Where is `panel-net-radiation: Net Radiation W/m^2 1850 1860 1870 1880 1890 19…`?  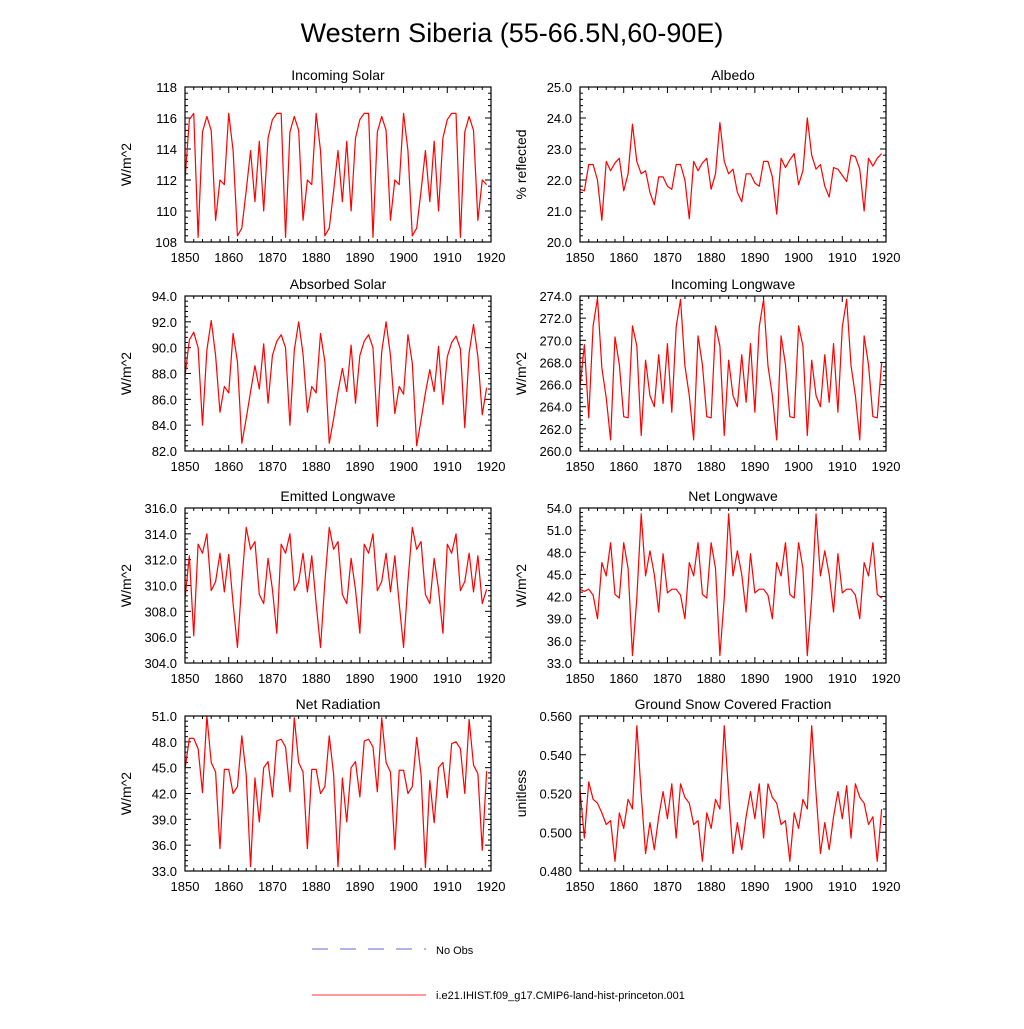 panel-net-radiation: Net Radiation W/m^2 1850 1860 1870 1880 1890 19… is located at coordinates (311, 795).